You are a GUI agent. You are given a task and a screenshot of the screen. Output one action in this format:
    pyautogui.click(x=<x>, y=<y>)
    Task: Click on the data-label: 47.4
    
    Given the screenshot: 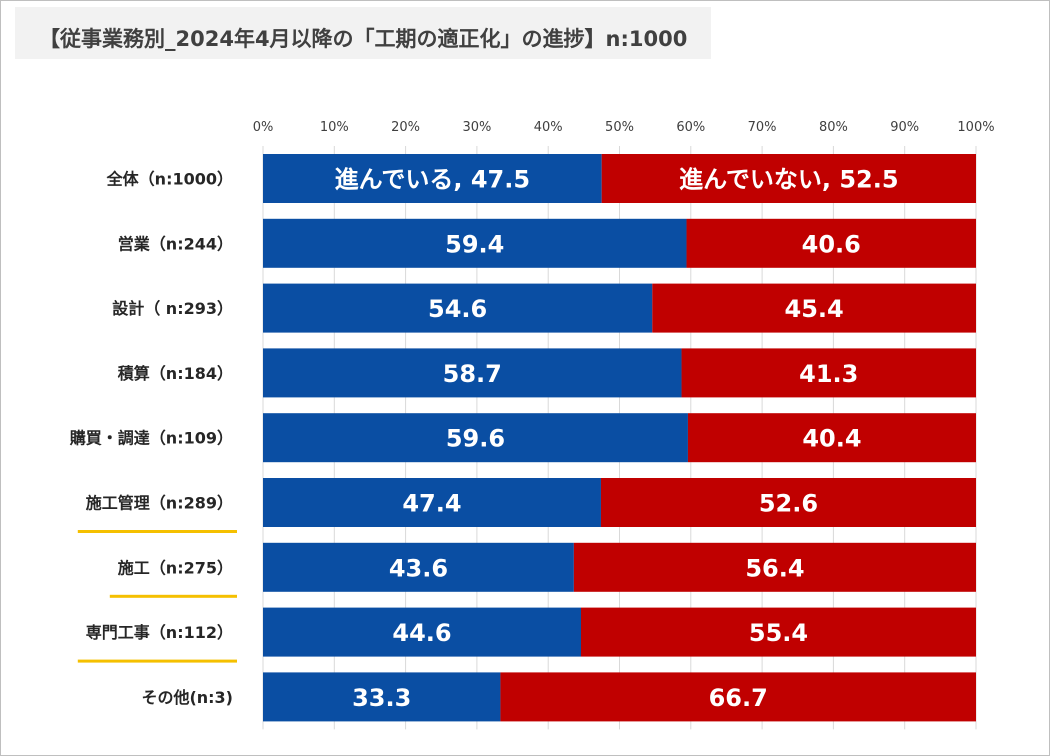 What is the action you would take?
    pyautogui.click(x=431, y=504)
    